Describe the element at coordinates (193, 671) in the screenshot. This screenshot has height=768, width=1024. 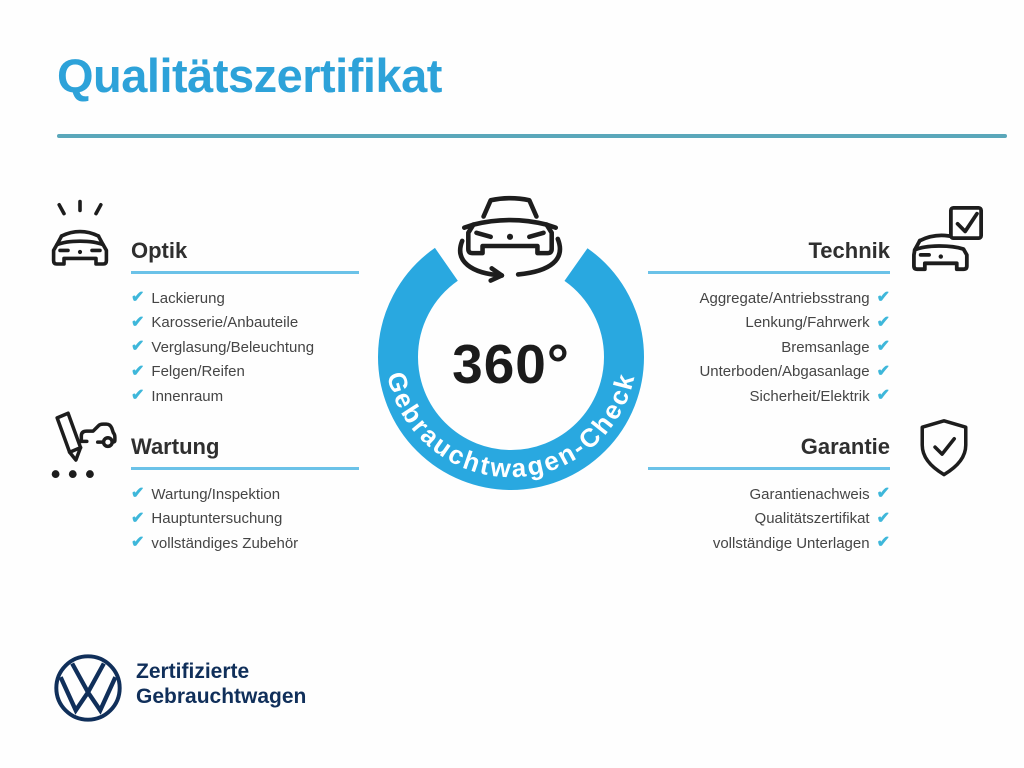
I see `brand-line1: Zertifizierte` at that location.